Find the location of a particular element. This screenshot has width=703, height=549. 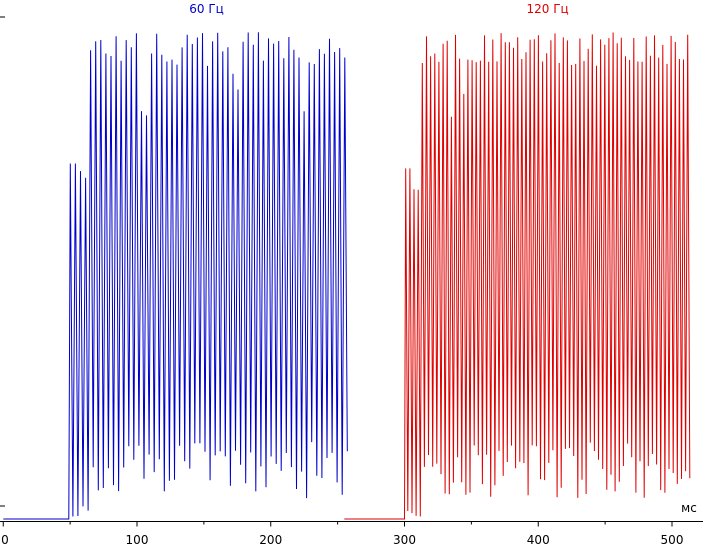

series-label-60hz: 60 Гц is located at coordinates (206, 9).